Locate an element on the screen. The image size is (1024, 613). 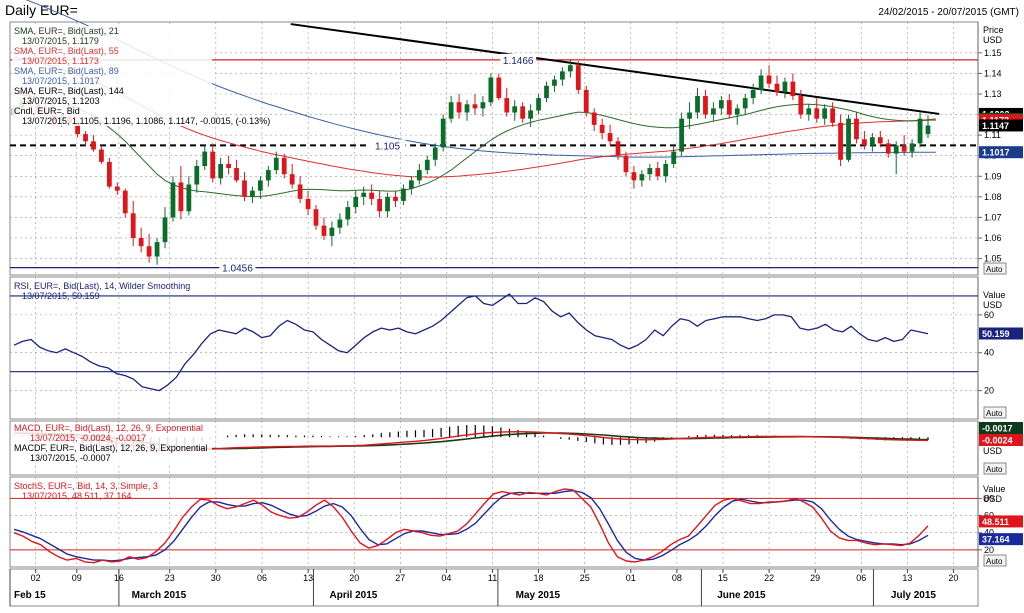
x-tick-label-22: 29 is located at coordinates (815, 578).